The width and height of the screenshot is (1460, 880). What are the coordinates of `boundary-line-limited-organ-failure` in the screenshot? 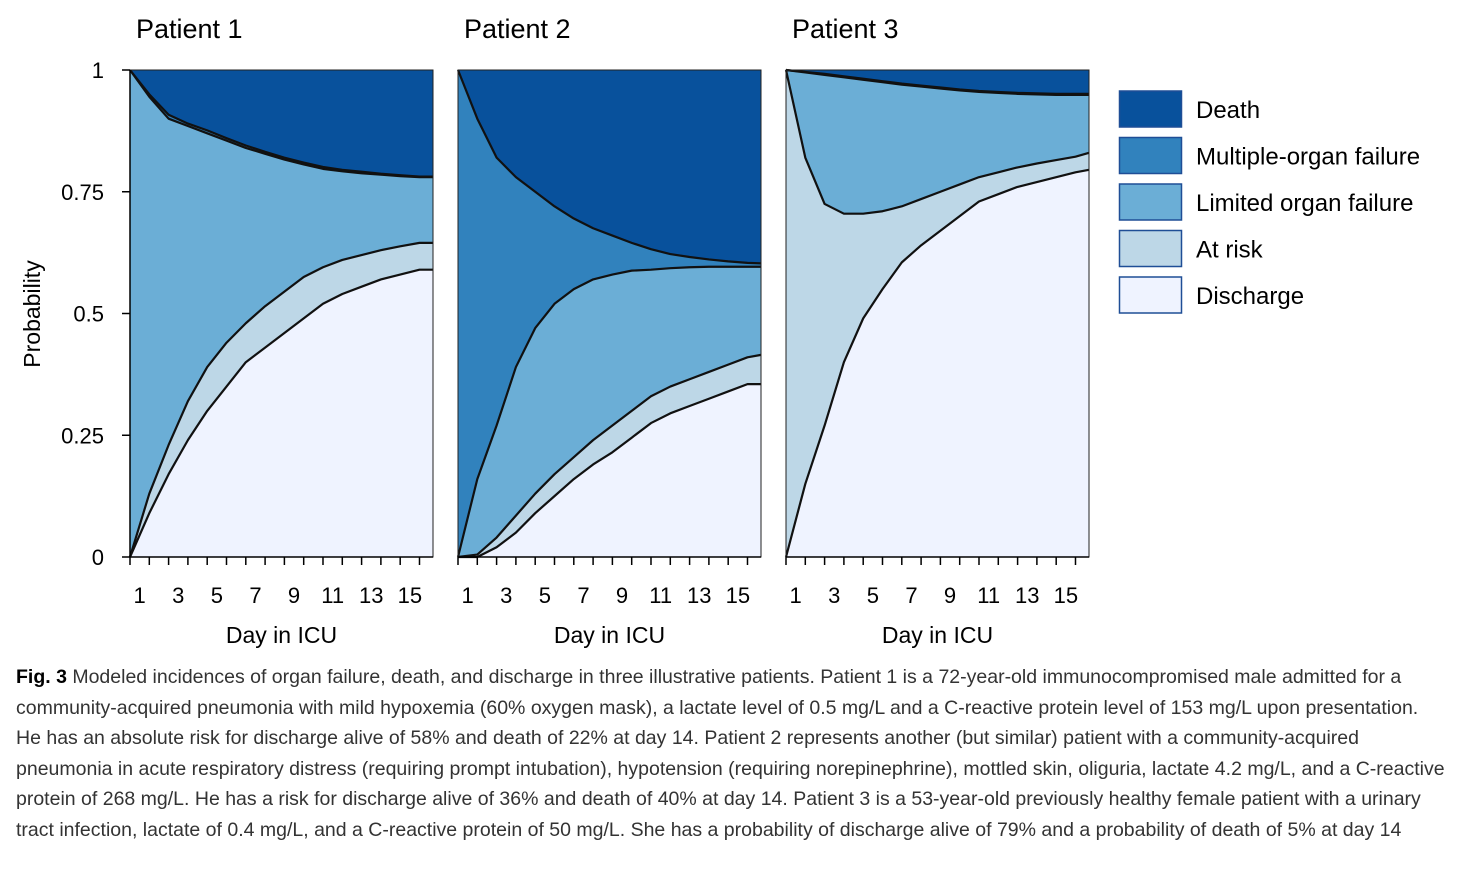 It's located at (608, 411).